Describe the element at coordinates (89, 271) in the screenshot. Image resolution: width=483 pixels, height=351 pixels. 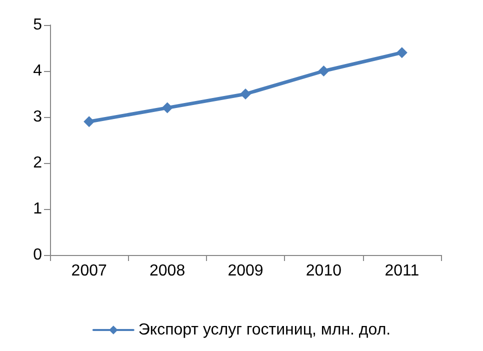
I see `x-tick-label: 2007` at that location.